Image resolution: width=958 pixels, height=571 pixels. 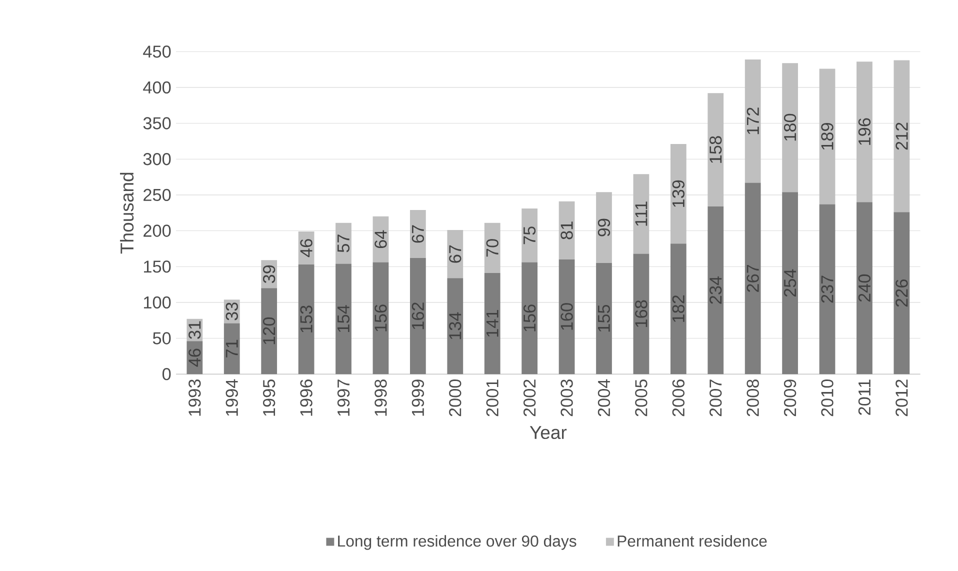 I want to click on data-label: 120, so click(x=269, y=331).